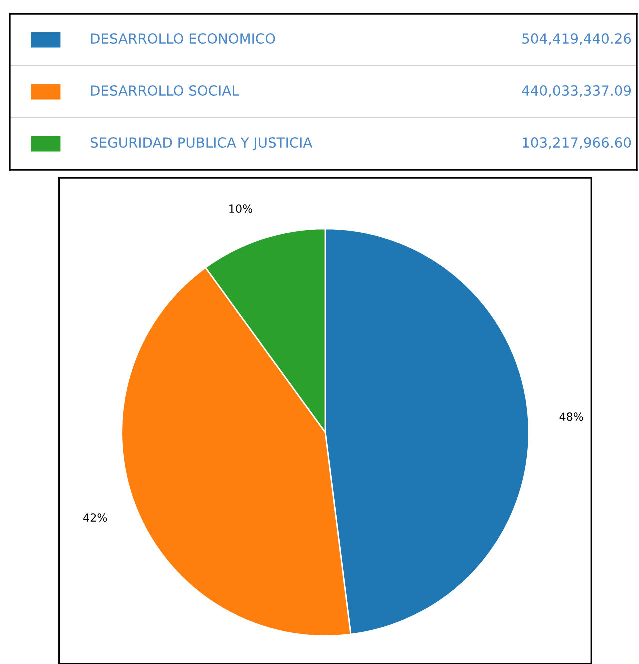 The image size is (639, 664). I want to click on text: 440,033,337.09, so click(577, 92).